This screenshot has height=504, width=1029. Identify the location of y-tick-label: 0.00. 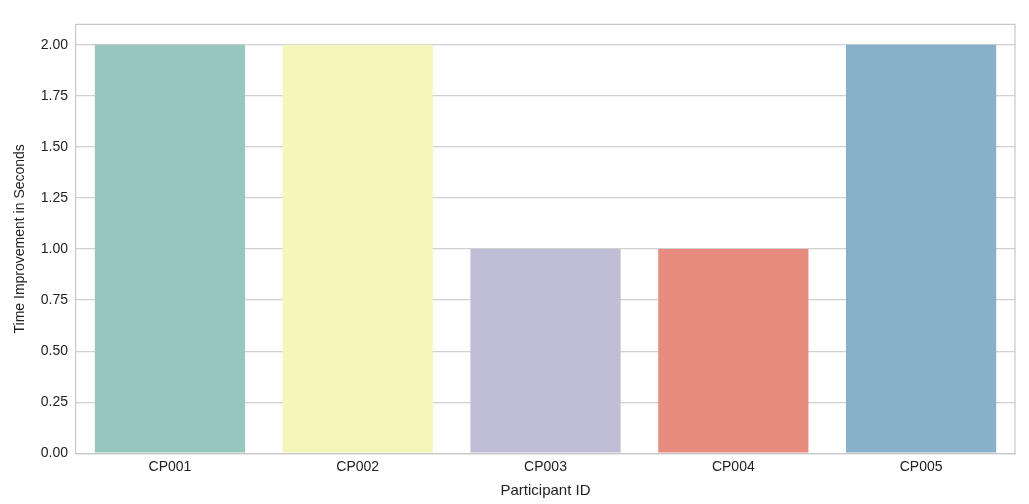
(54, 452).